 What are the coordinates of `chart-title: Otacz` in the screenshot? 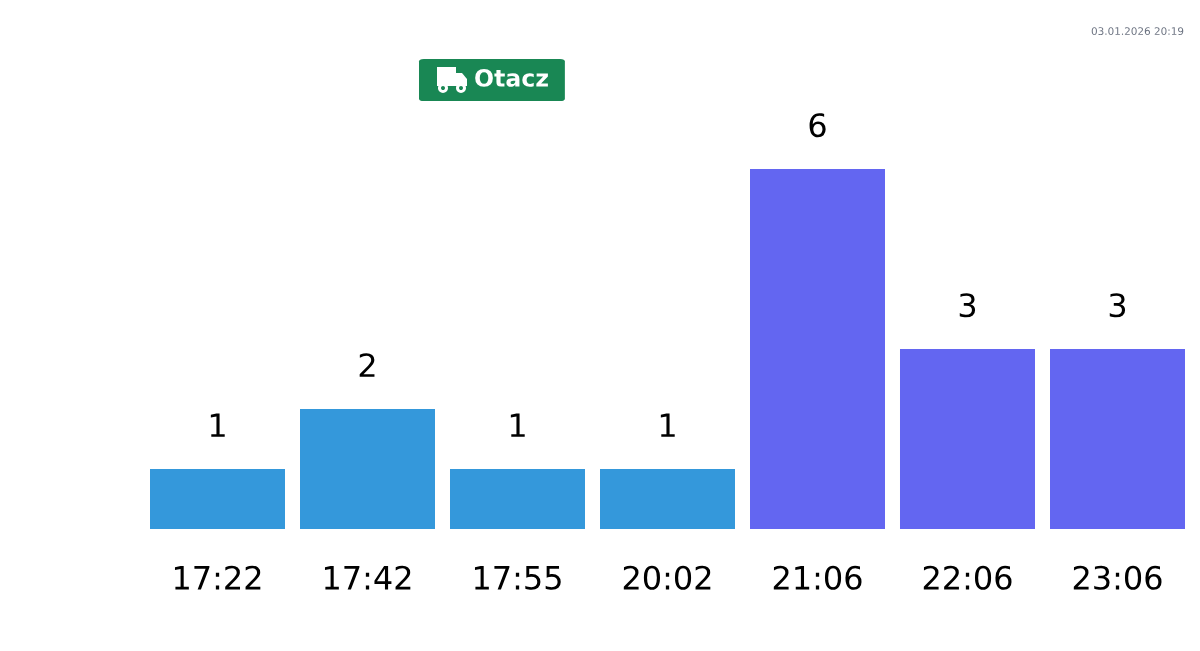 It's located at (511, 77).